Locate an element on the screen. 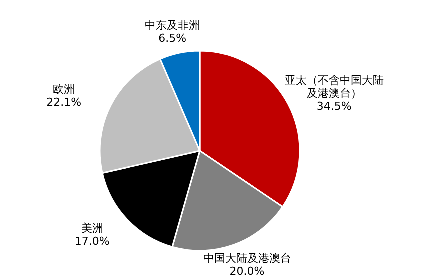 Image resolution: width=432 pixels, height=280 pixels. slice-label: 中国大陆及港澳台 is located at coordinates (247, 258).